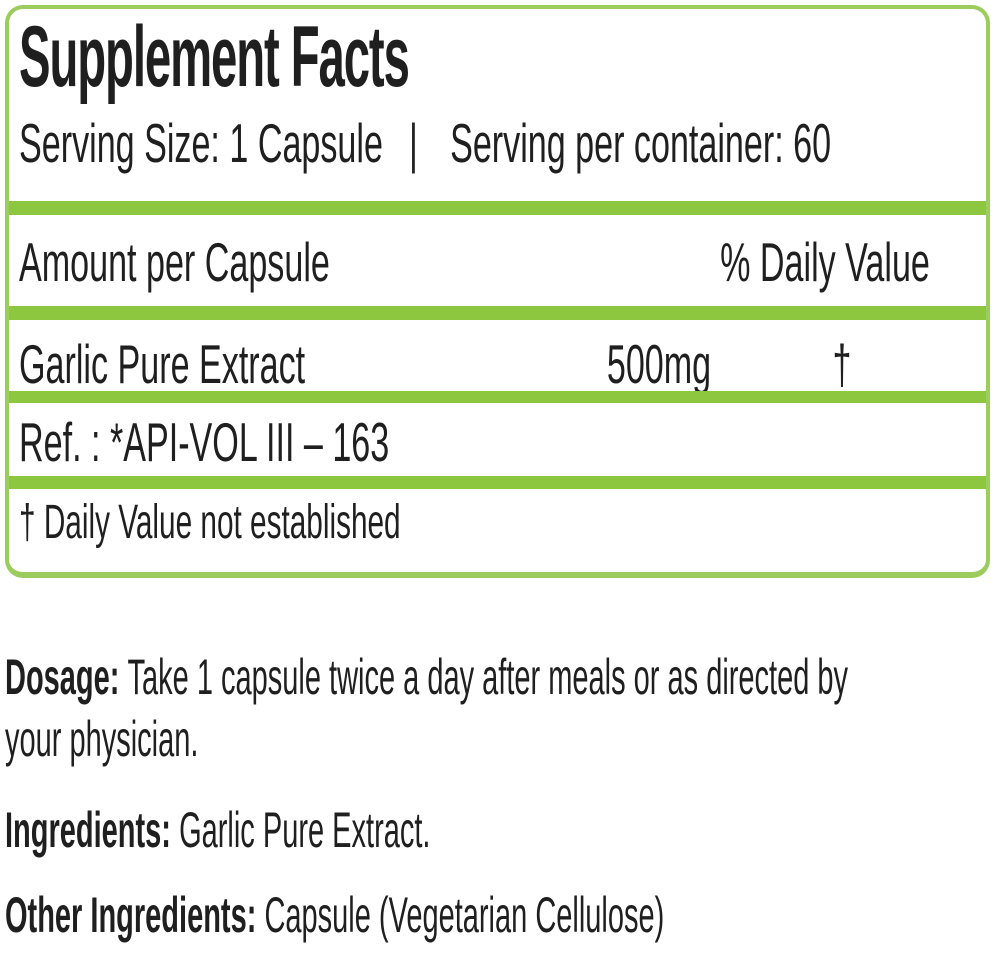 The width and height of the screenshot is (1000, 956). I want to click on divider-rule-top, so click(497, 208).